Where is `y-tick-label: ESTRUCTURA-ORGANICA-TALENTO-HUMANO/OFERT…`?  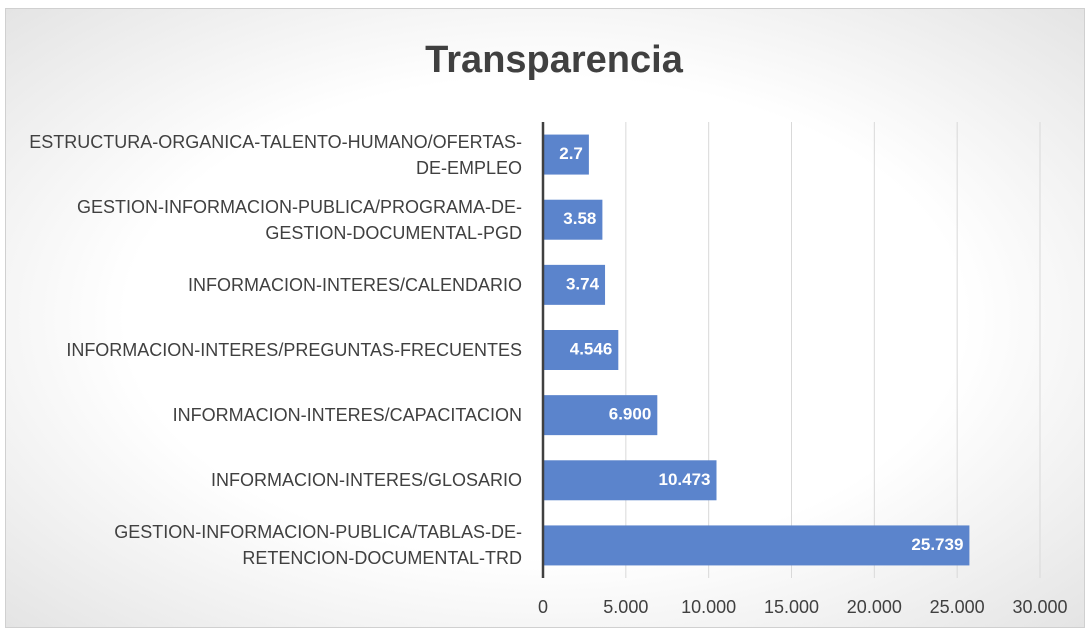 y-tick-label: ESTRUCTURA-ORGANICA-TALENTO-HUMANO/OFERT… is located at coordinates (275, 154).